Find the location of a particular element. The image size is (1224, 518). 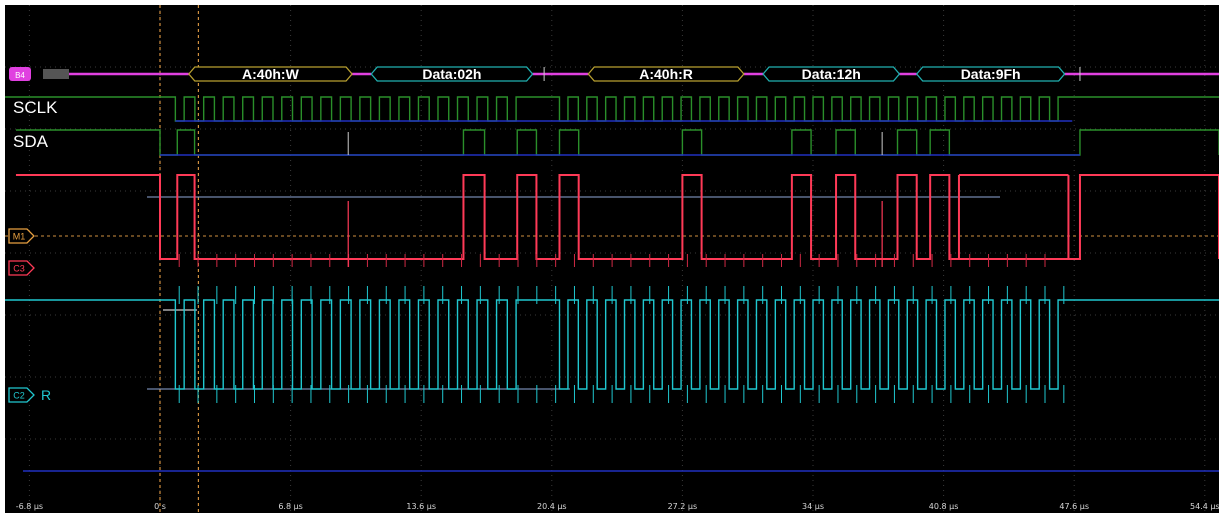

channel-marker-c2 is located at coordinates (21, 395).